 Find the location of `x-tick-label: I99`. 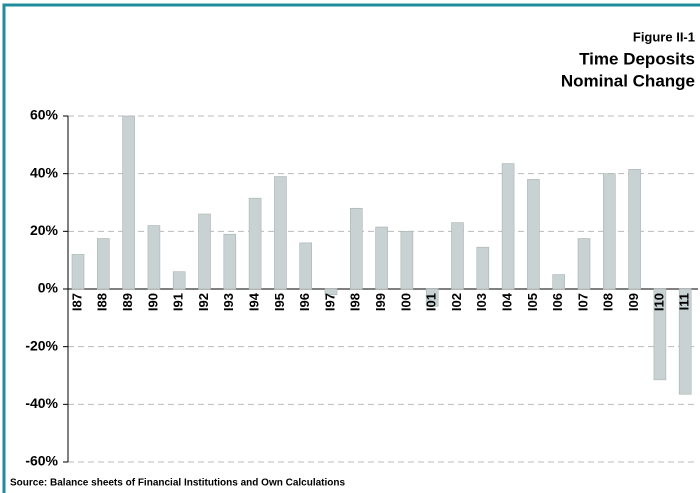

x-tick-label: I99 is located at coordinates (380, 302).